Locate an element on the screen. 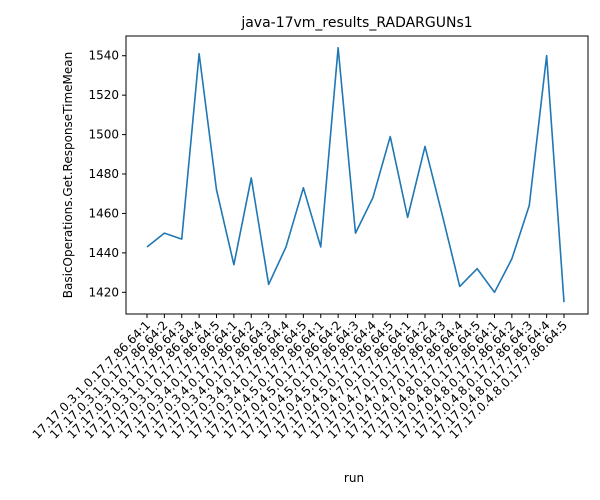 The image size is (600, 500). y-axis-label: BasicOperations.Get.ResponseTimeMean is located at coordinates (68, 175).